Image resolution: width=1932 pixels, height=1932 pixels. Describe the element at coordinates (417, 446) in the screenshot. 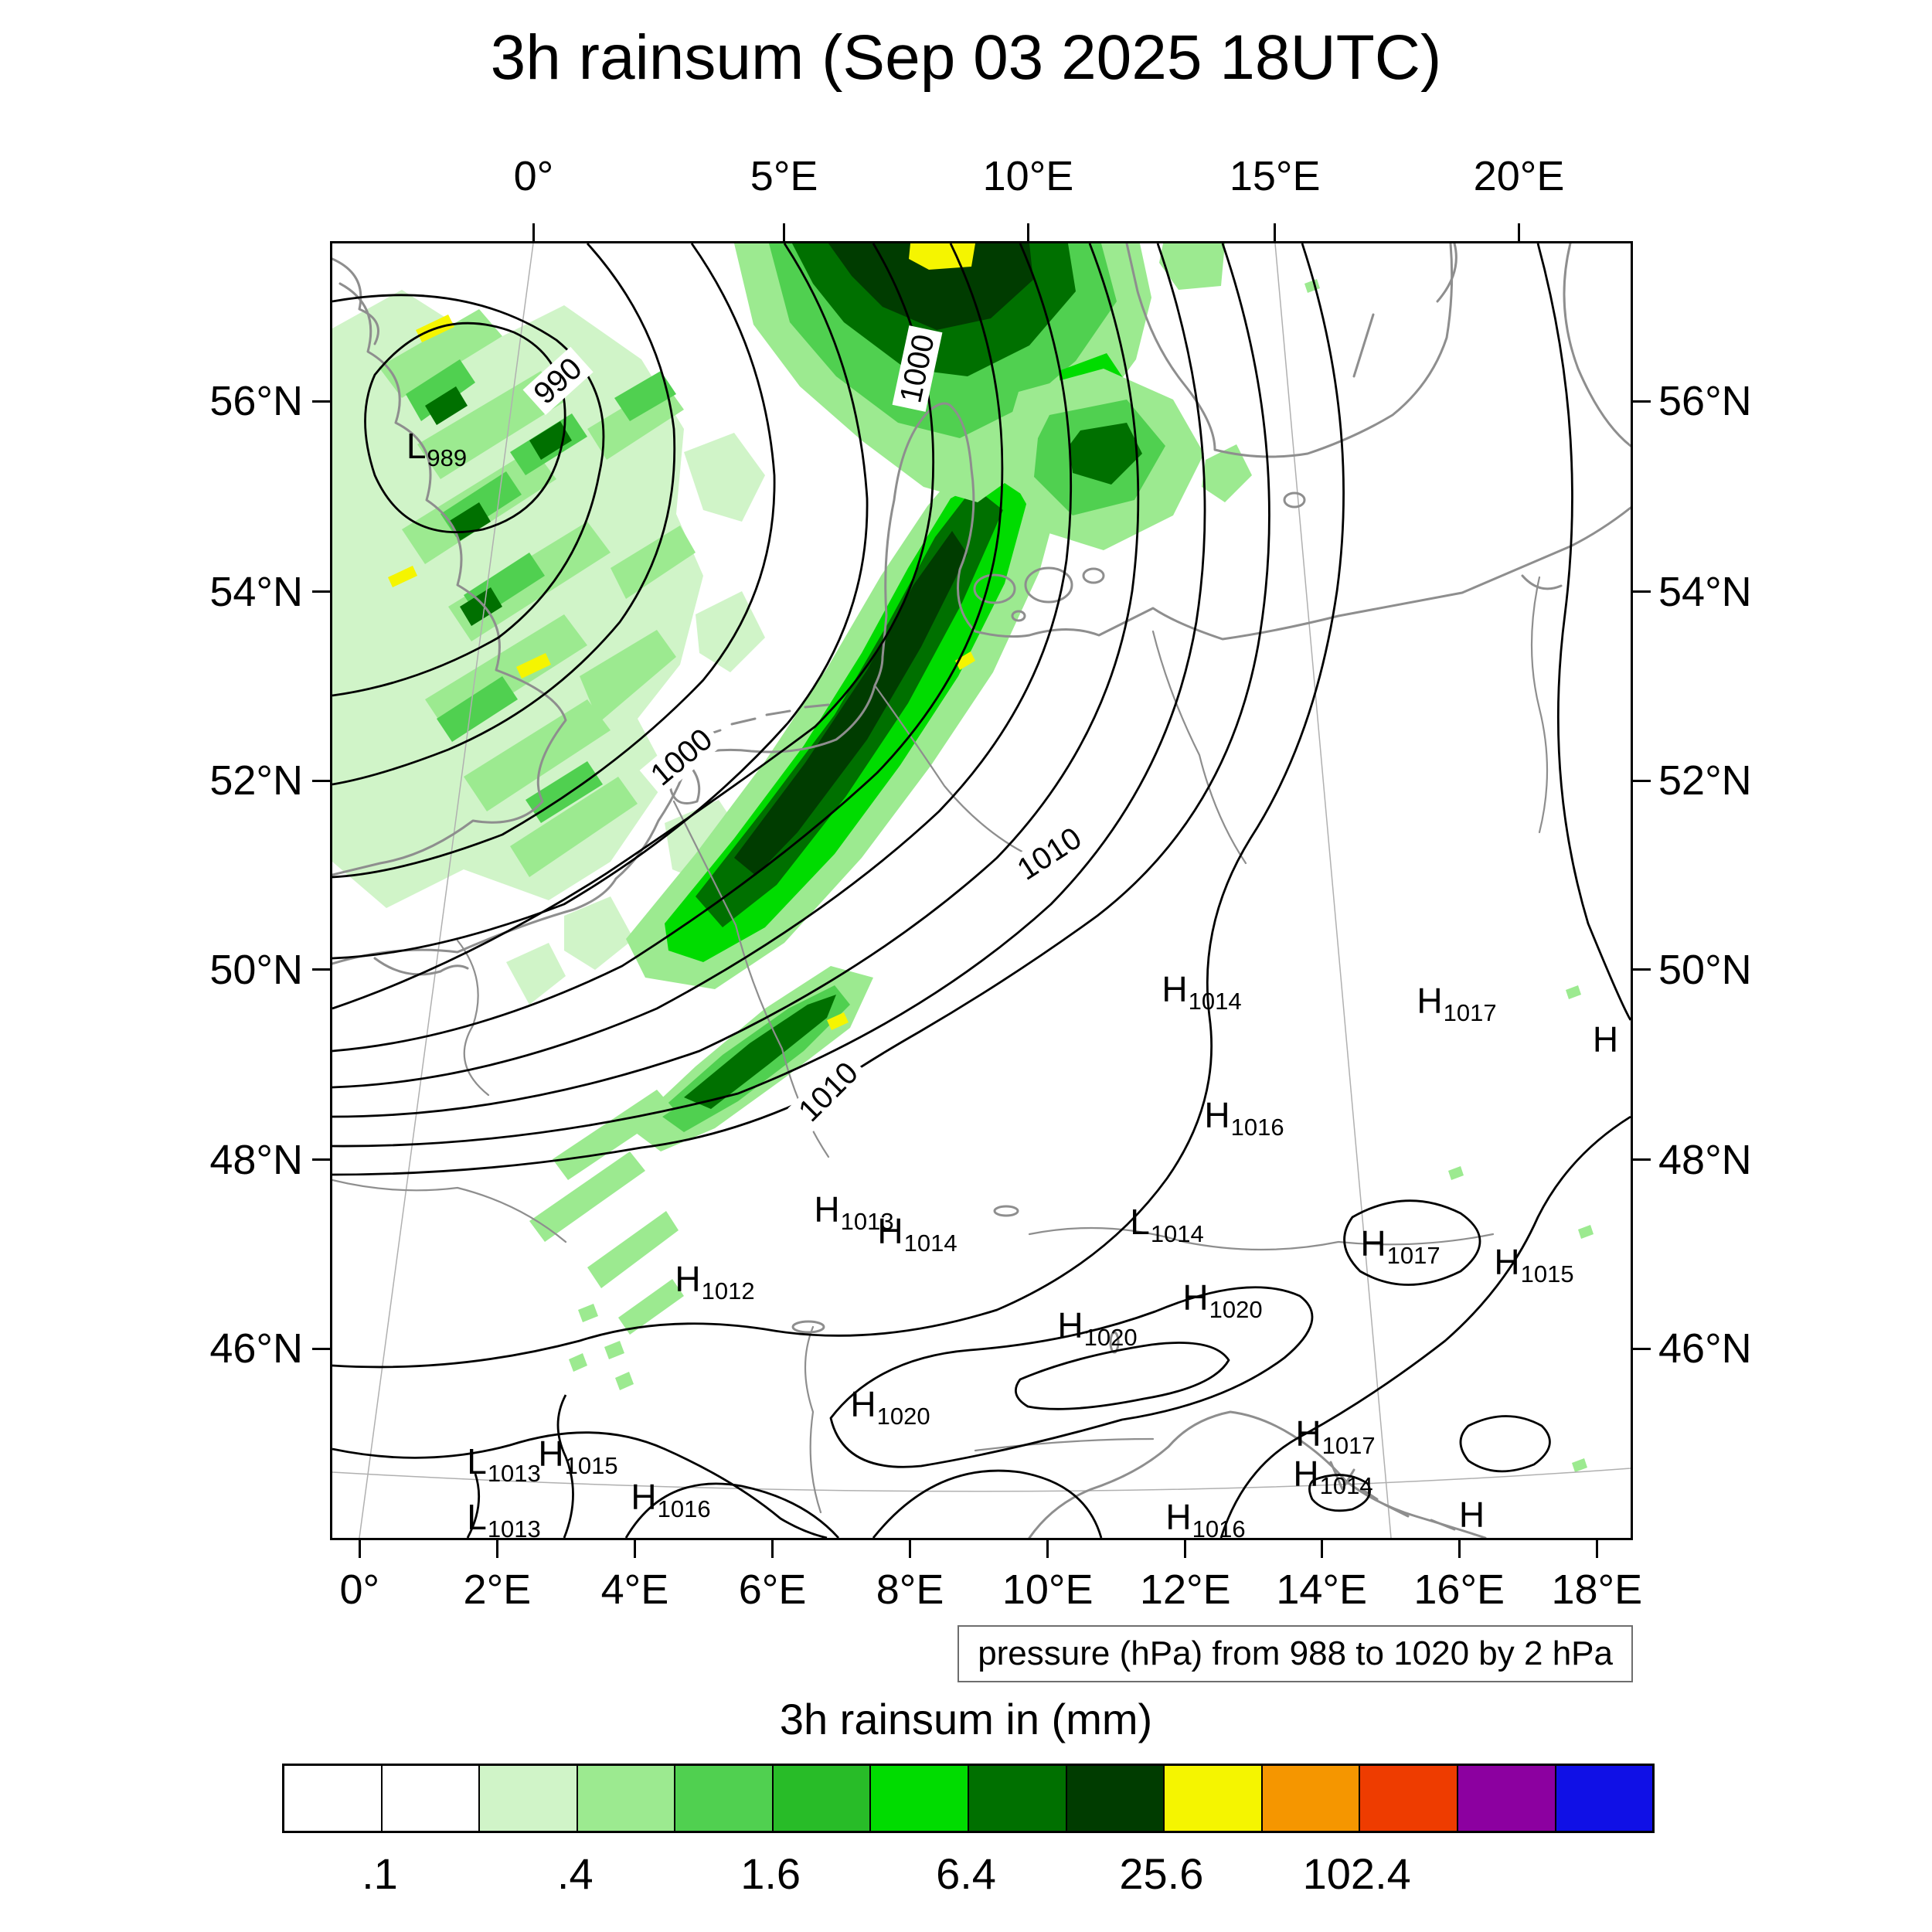

I see `pressure-letter: L` at that location.